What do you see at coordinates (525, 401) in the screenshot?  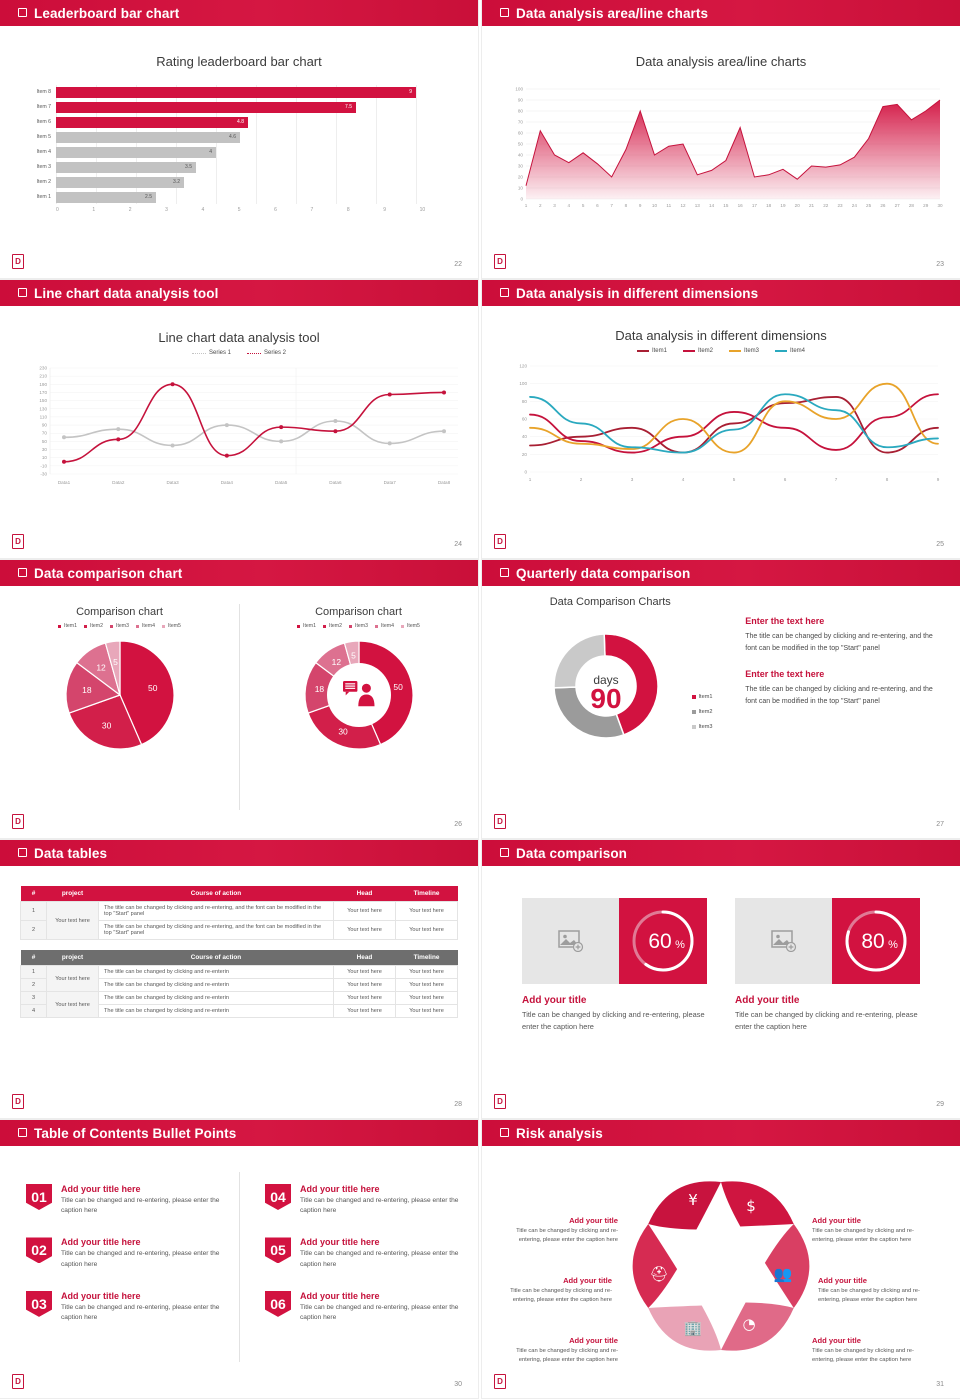 I see `svg-text: 80` at bounding box center [525, 401].